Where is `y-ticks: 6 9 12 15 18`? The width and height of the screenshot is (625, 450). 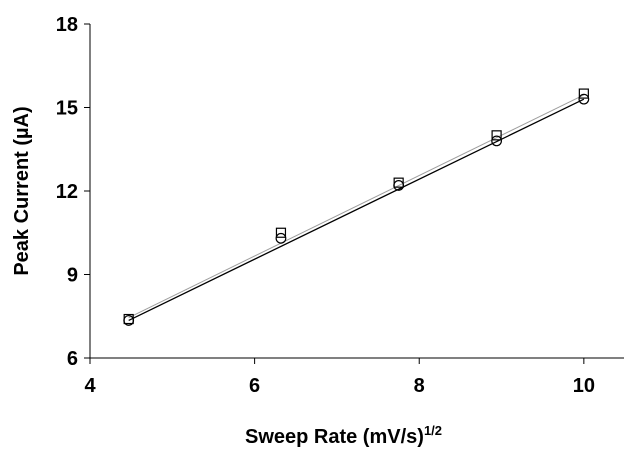
y-ticks: 6 9 12 15 18 is located at coordinates (73, 192).